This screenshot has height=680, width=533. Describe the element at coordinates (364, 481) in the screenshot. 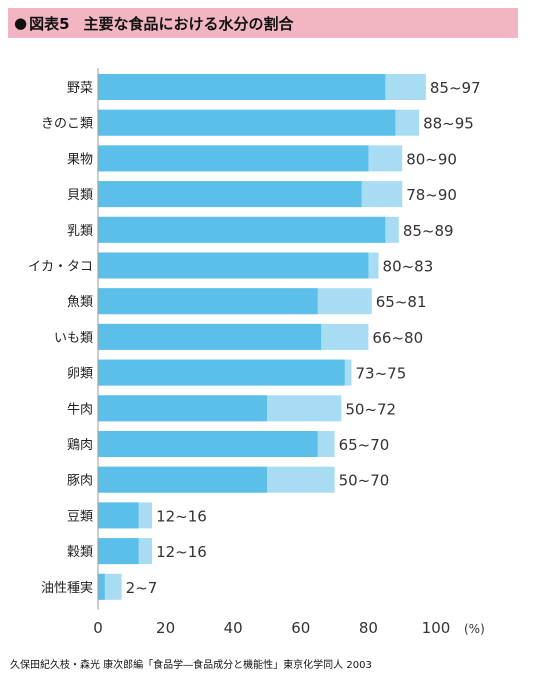

I see `data-label: 50~70` at that location.